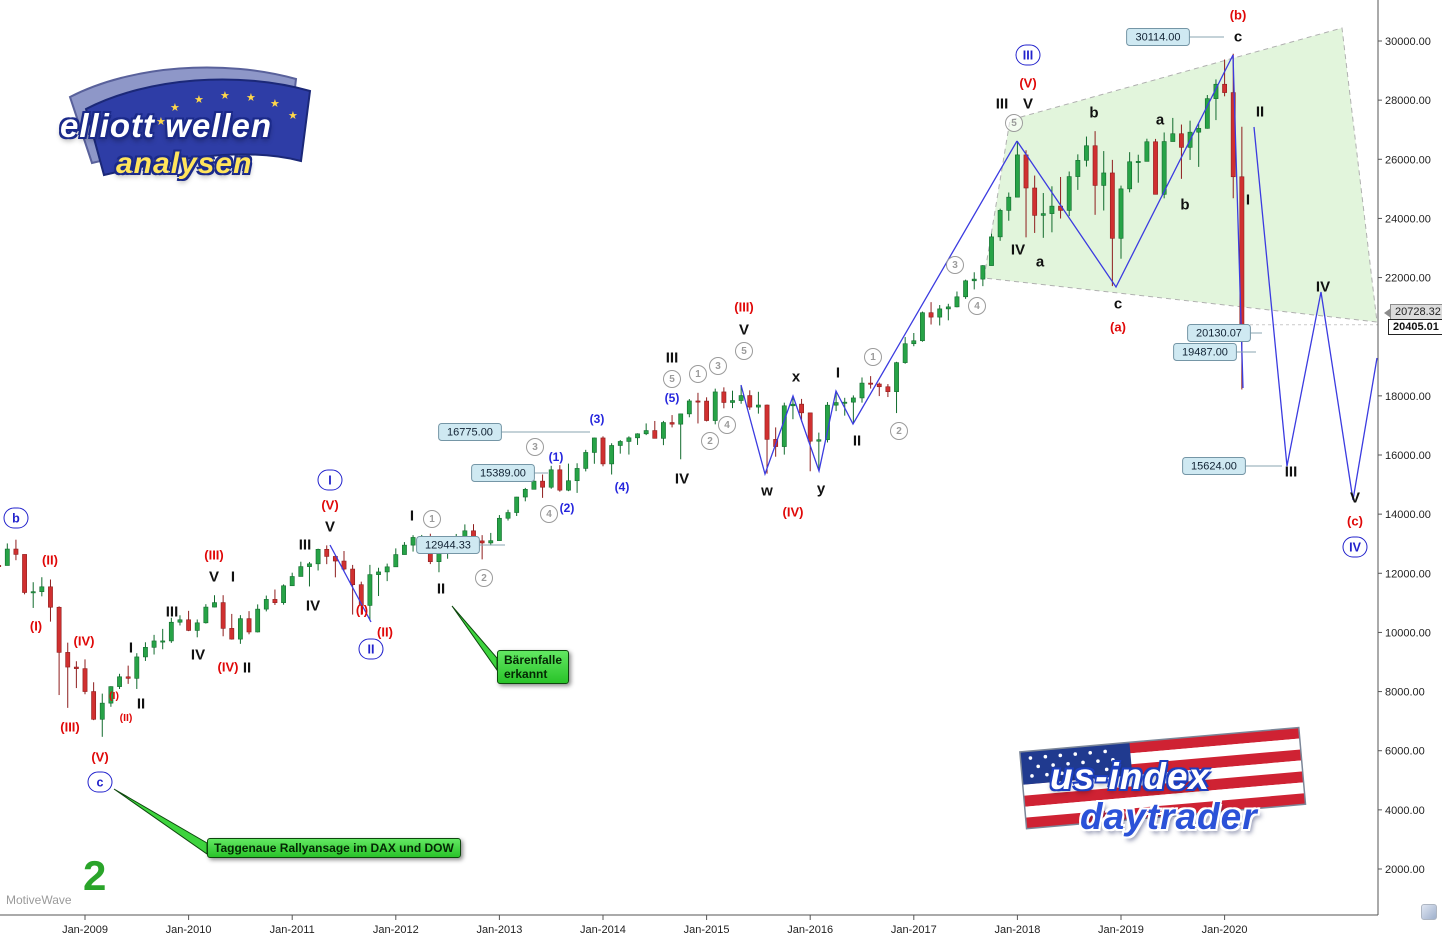 The image size is (1442, 939). What do you see at coordinates (184, 163) in the screenshot?
I see `analysen-logo-text: analysen` at bounding box center [184, 163].